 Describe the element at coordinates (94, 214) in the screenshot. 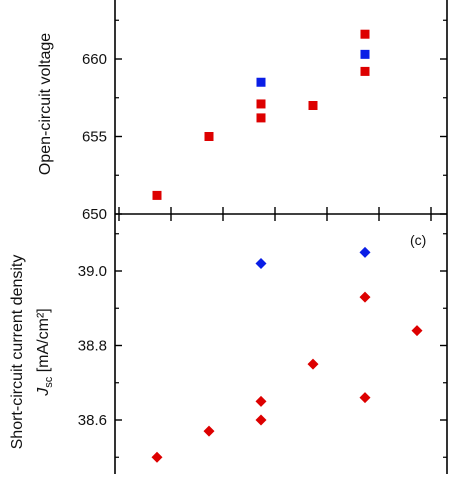

I see `top-y-tick-label: 650` at that location.